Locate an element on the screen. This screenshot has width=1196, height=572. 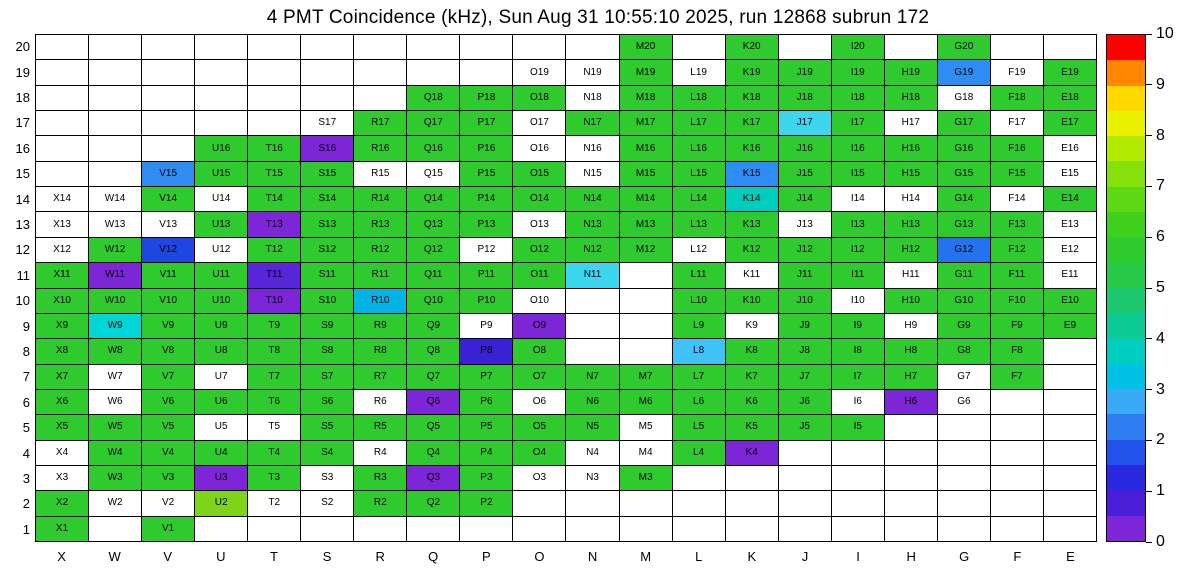
heatmap-cell: X4 is located at coordinates (62, 452).